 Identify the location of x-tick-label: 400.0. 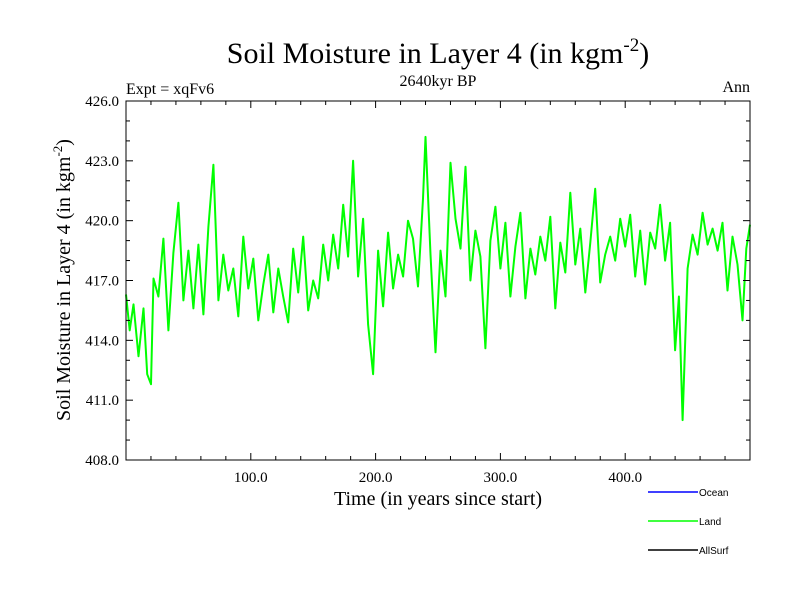
(625, 478).